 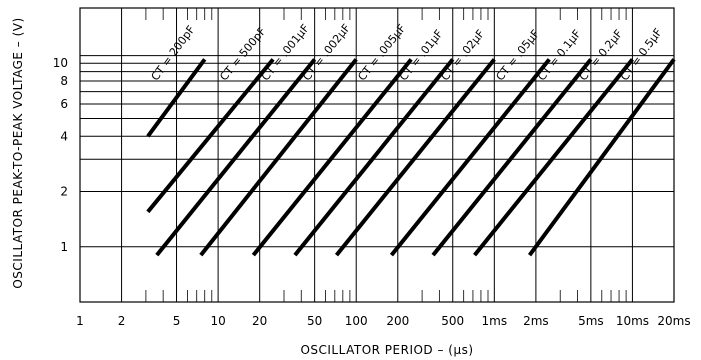 What do you see at coordinates (64, 136) in the screenshot?
I see `y-tick-label: 4` at bounding box center [64, 136].